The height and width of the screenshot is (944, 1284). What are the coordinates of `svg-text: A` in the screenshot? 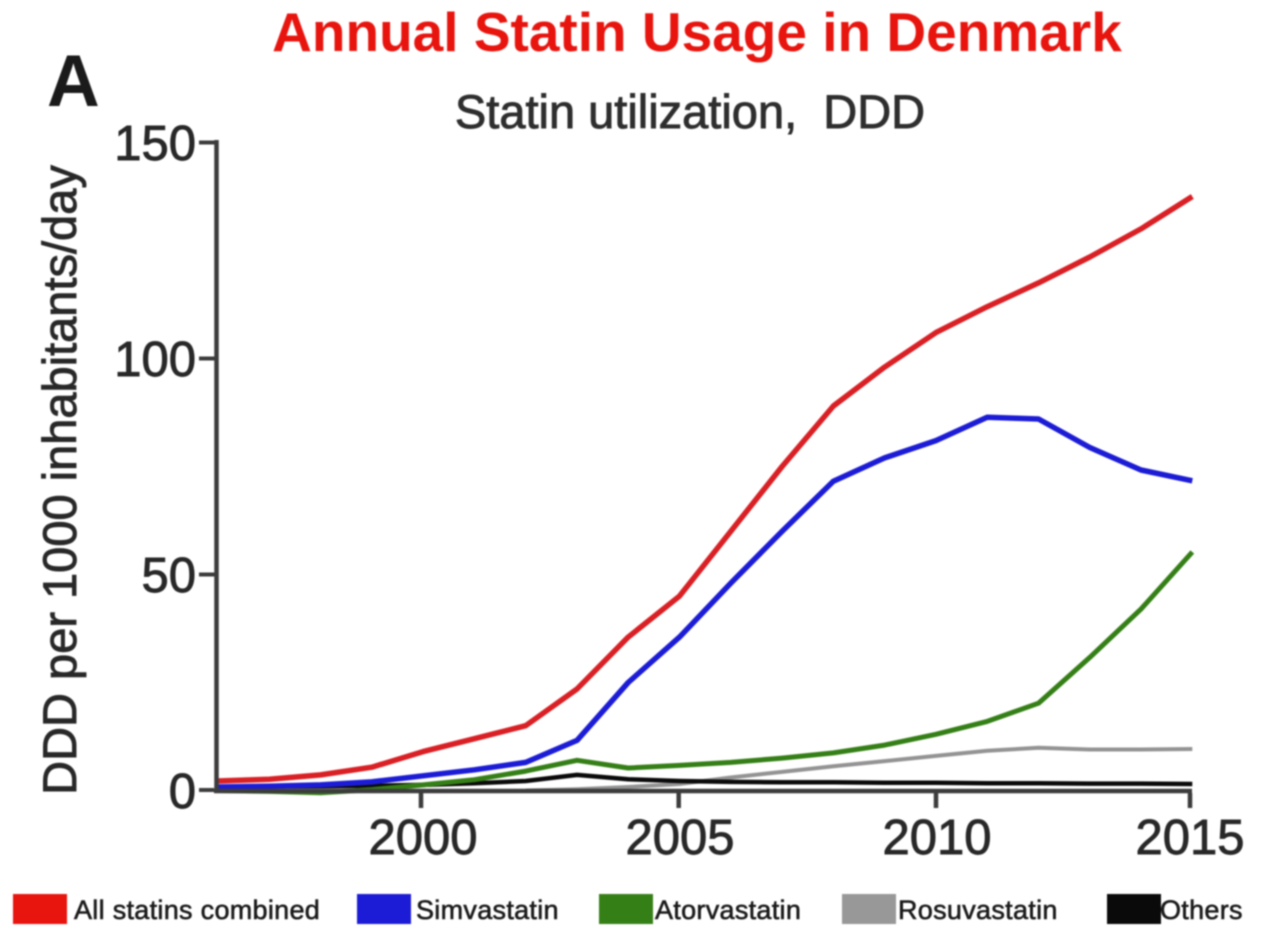 It's located at (73, 81).